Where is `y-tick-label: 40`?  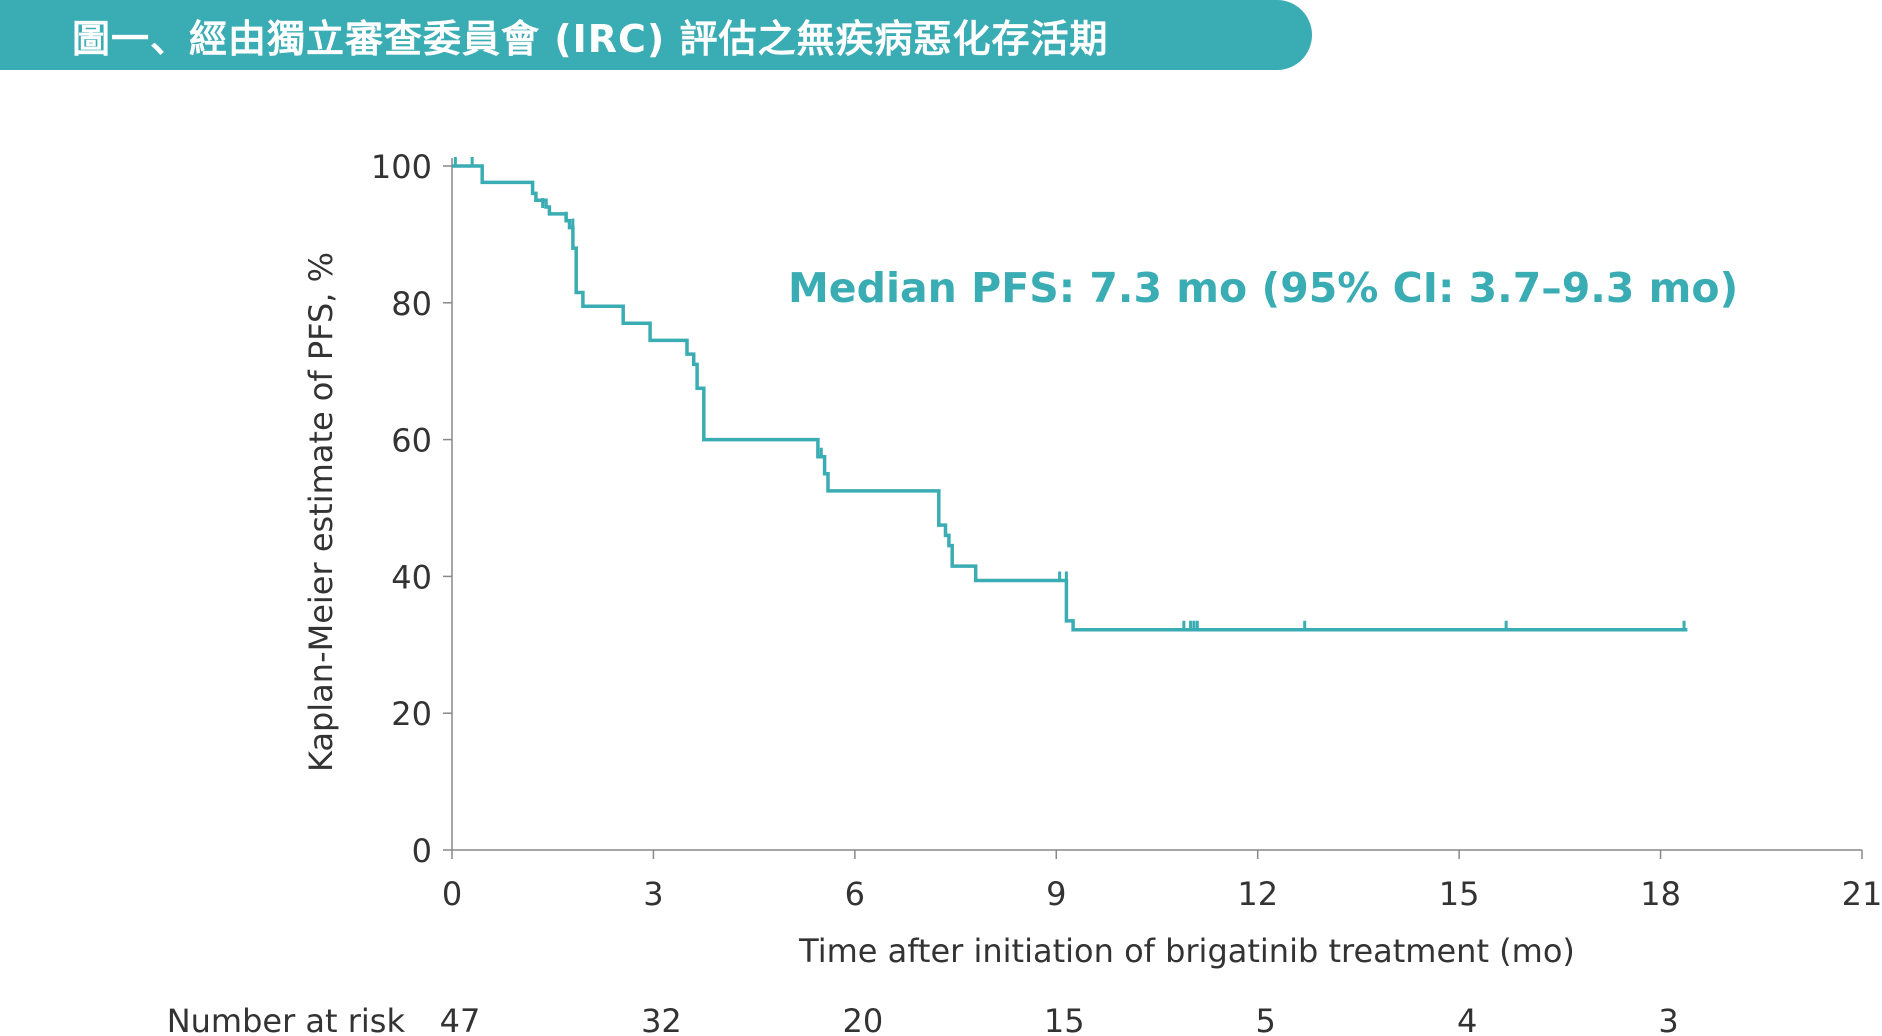 y-tick-label: 40 is located at coordinates (411, 577).